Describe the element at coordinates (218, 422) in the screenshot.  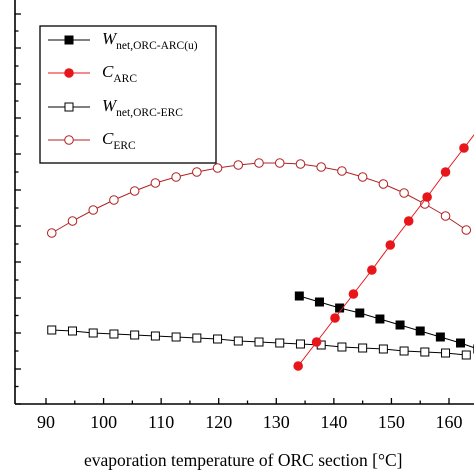
I see `x-tick-label: 120` at that location.